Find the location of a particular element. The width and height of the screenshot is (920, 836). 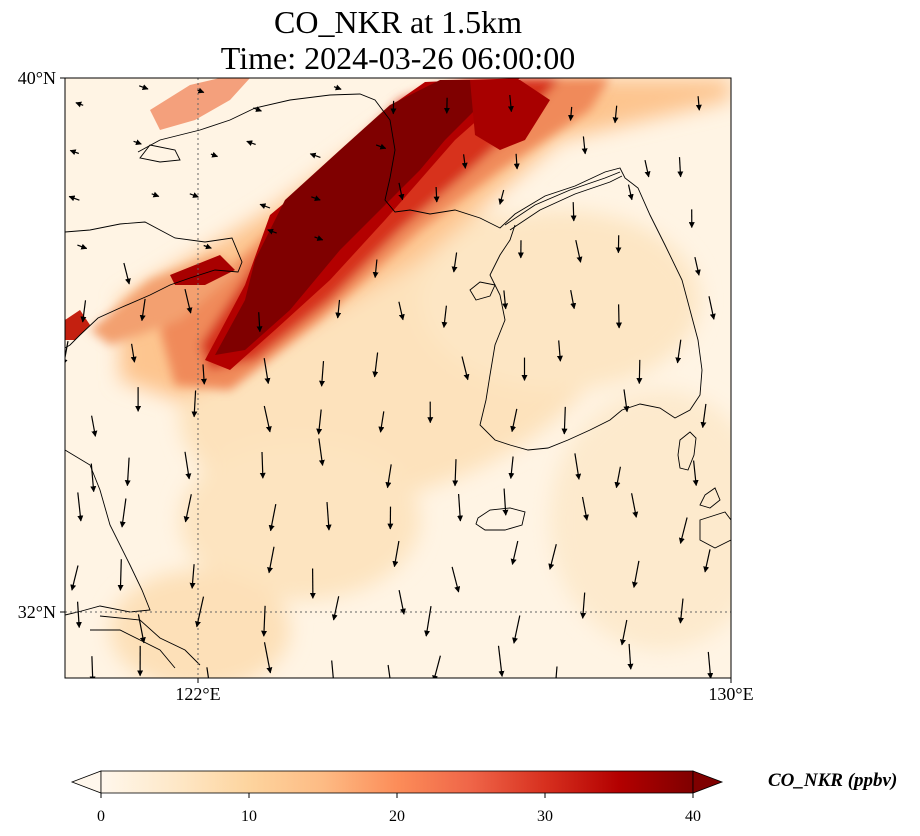

colorbar-tick-label: 10 is located at coordinates (249, 816).